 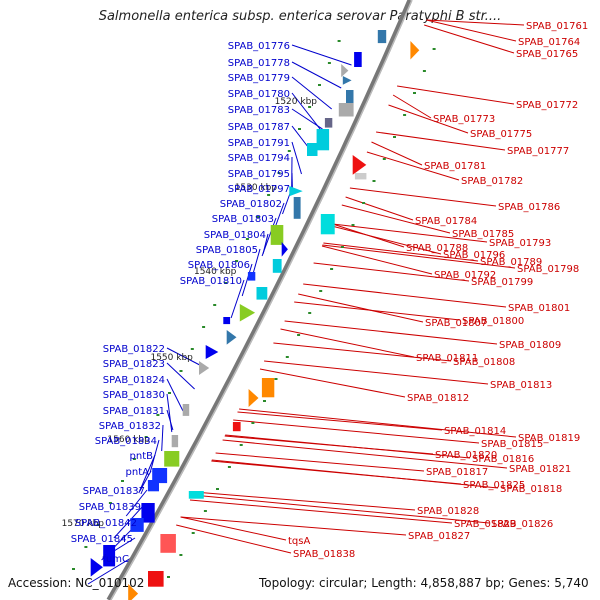 I want to click on gene-label-right: SPAB_01777, so click(x=538, y=151).